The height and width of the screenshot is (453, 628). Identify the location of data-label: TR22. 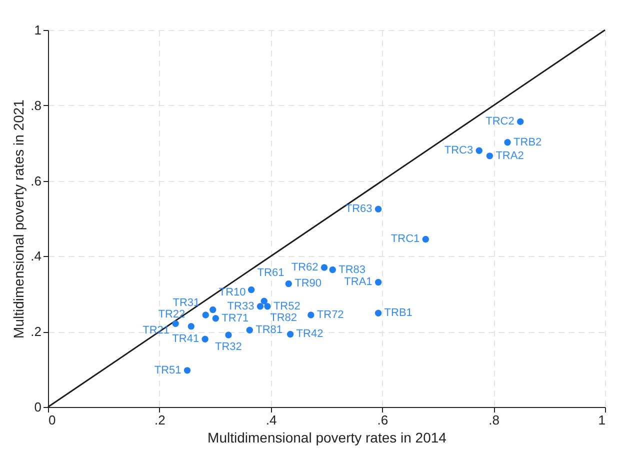
(172, 314).